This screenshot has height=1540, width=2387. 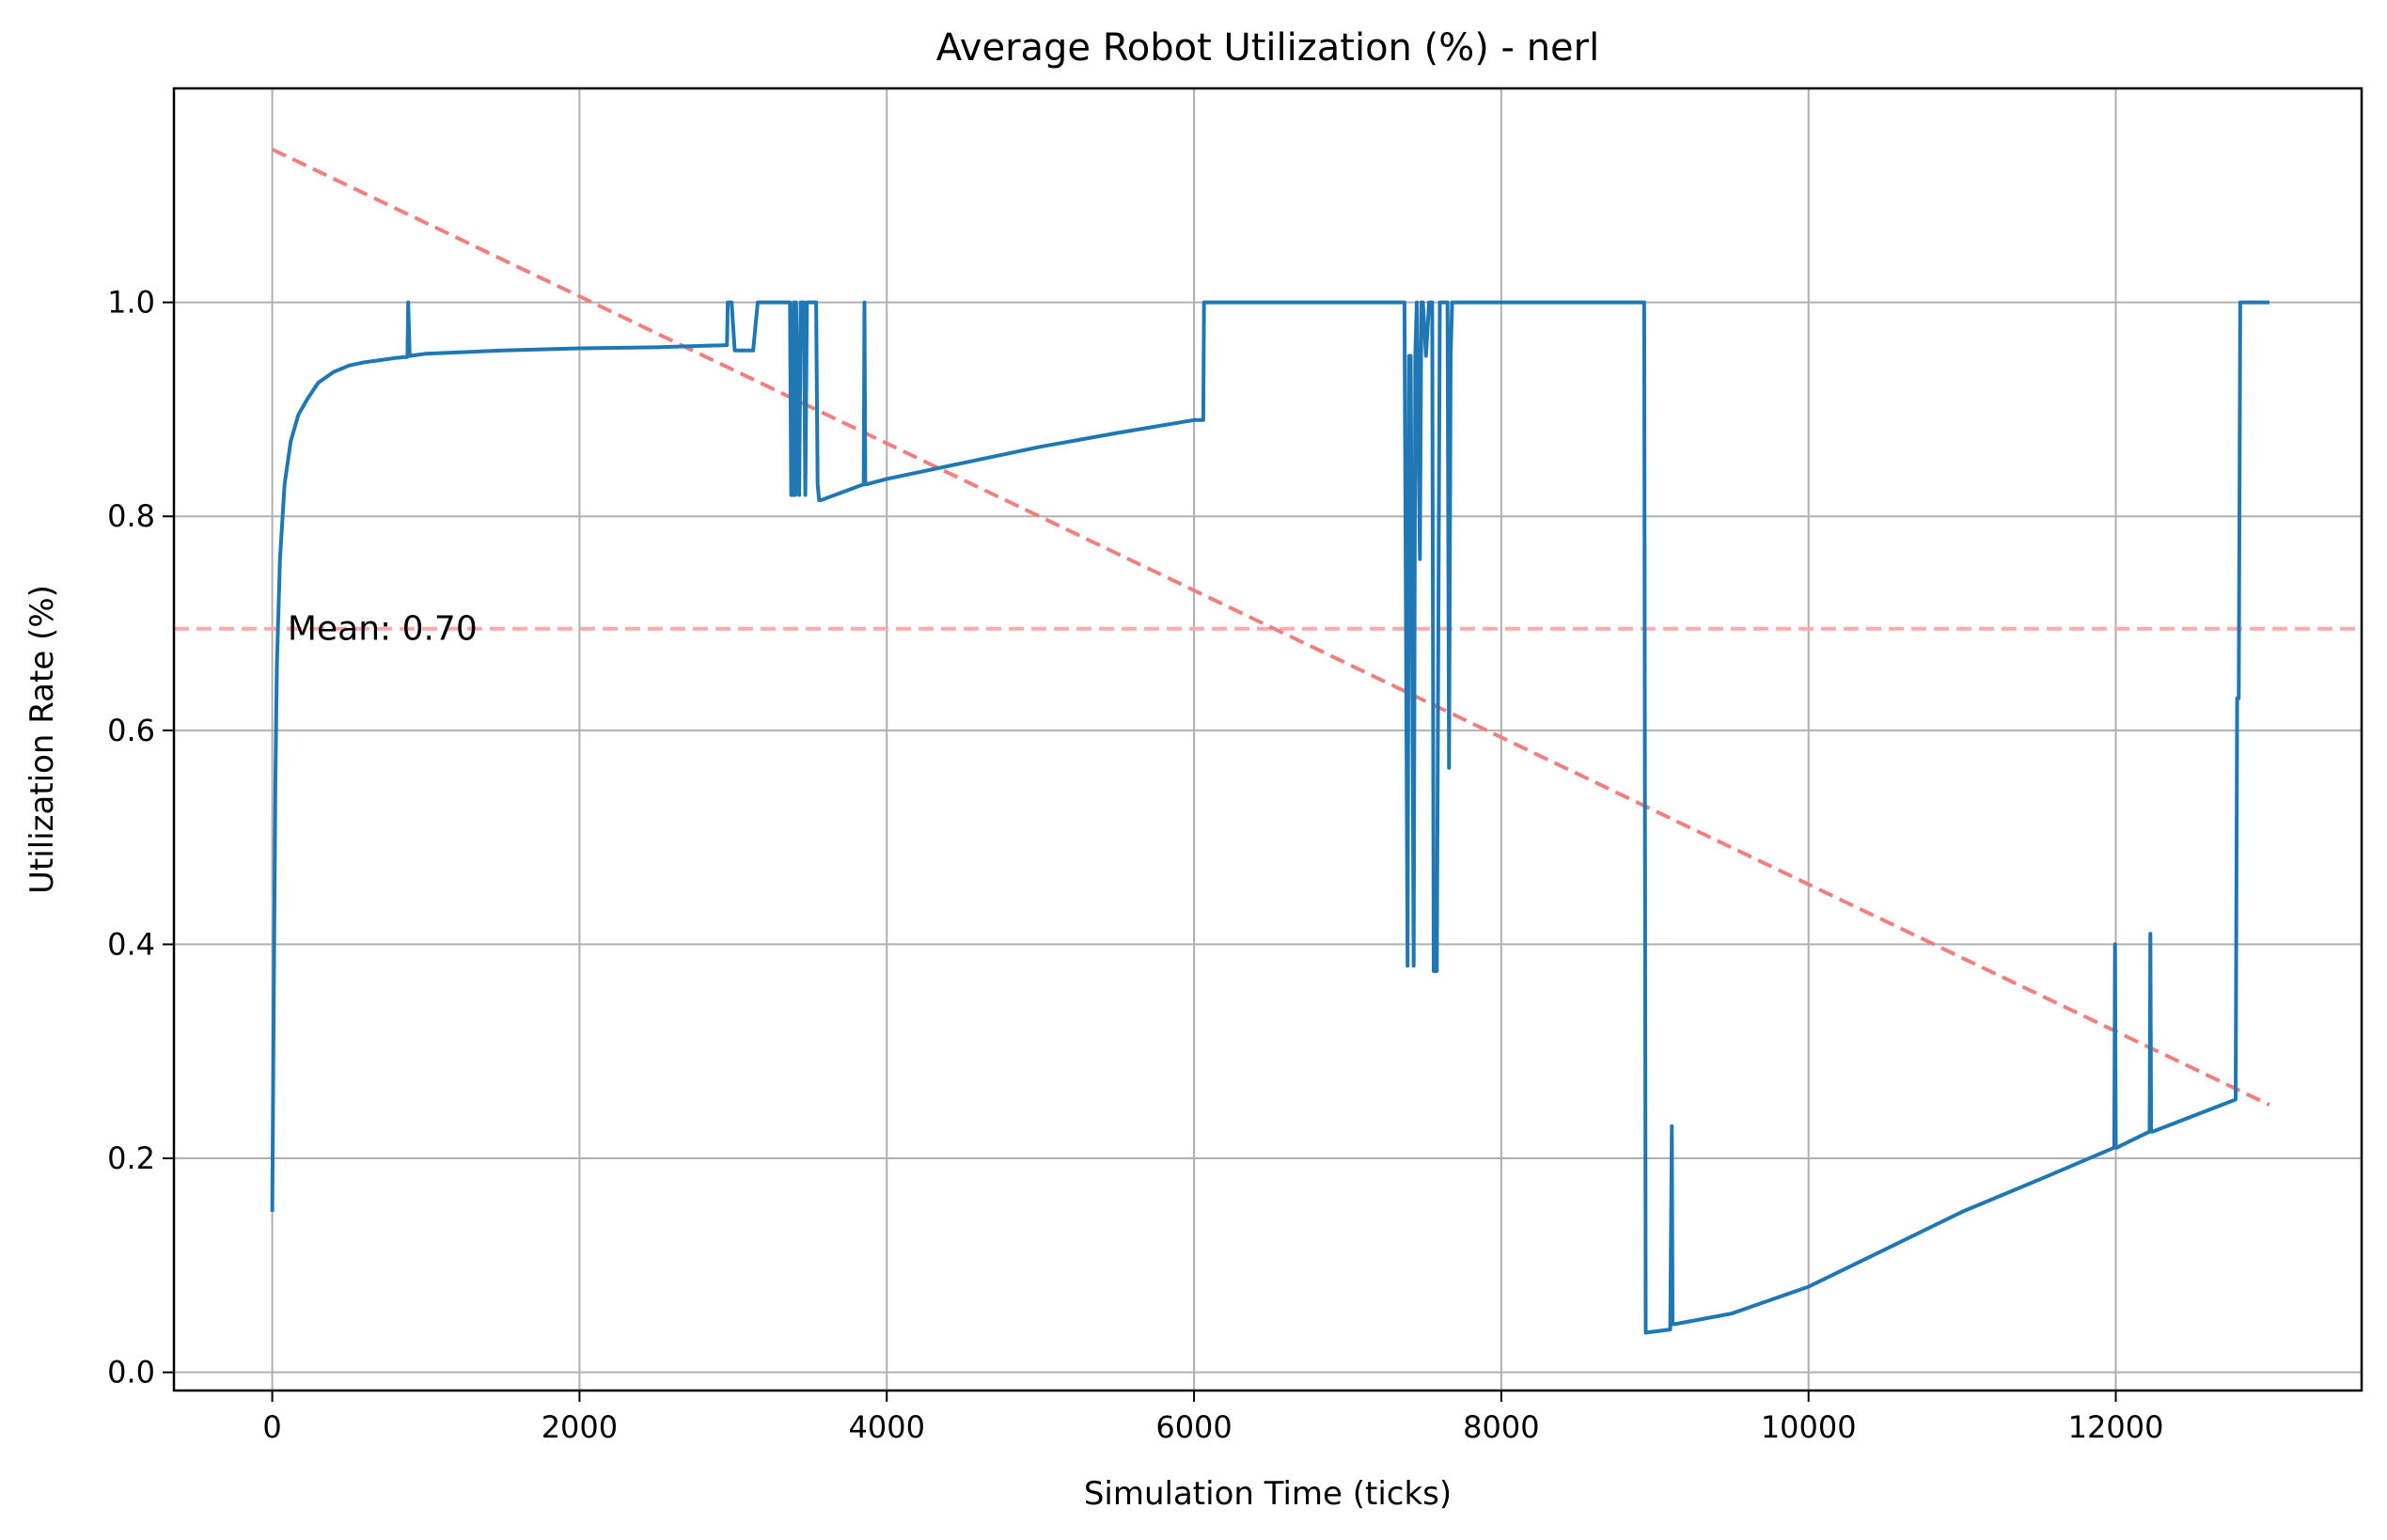 I want to click on y-tick-label-0: 0.0, so click(x=131, y=1373).